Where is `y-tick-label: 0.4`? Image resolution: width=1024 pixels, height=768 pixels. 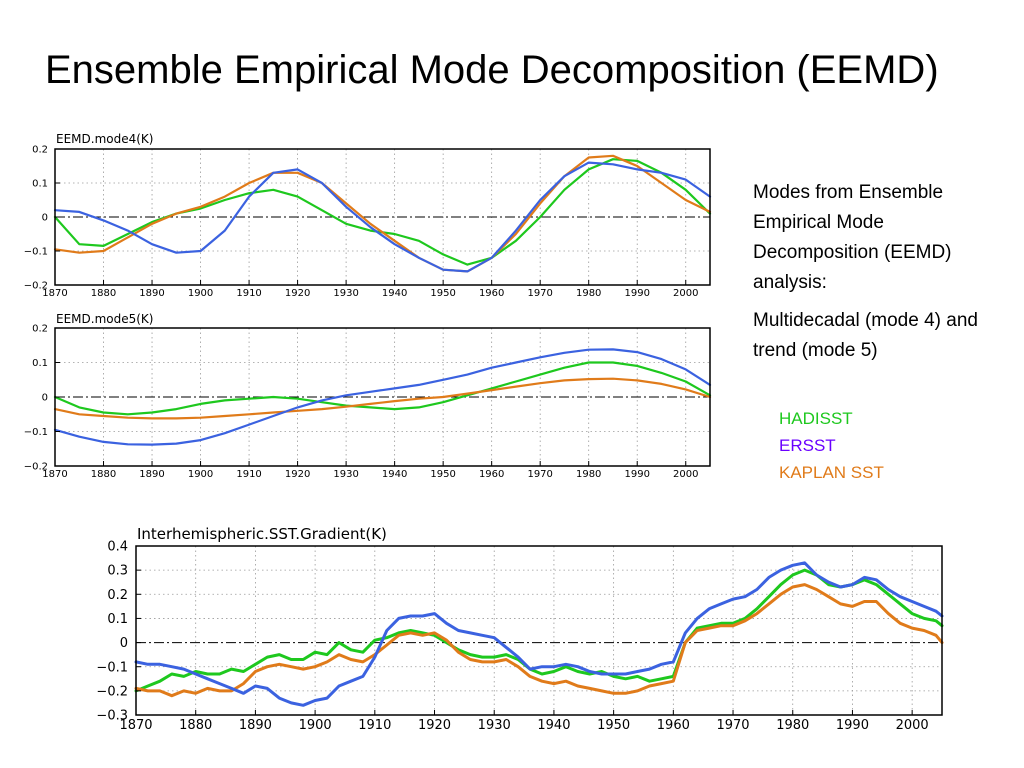 y-tick-label: 0.4 is located at coordinates (117, 547).